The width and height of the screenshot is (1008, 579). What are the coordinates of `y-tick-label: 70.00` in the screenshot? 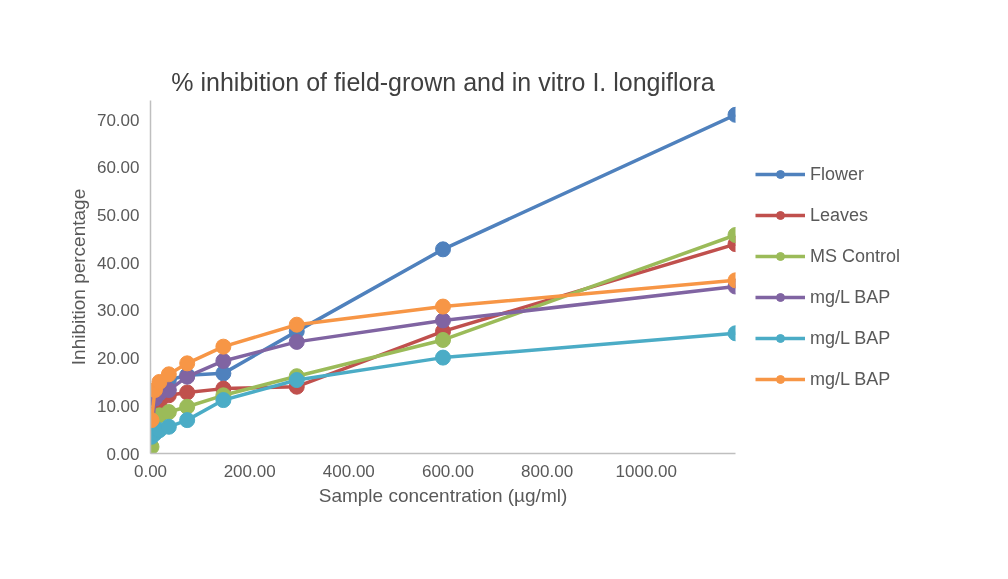 It's located at (118, 120).